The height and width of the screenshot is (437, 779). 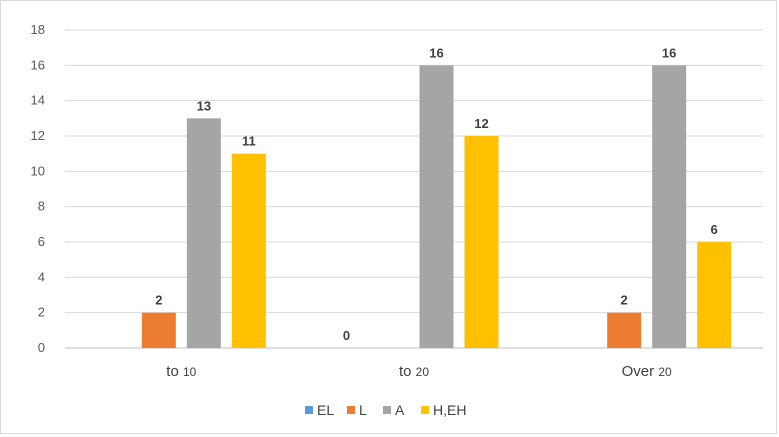 I want to click on y-tick-label: 14, so click(x=38, y=100).